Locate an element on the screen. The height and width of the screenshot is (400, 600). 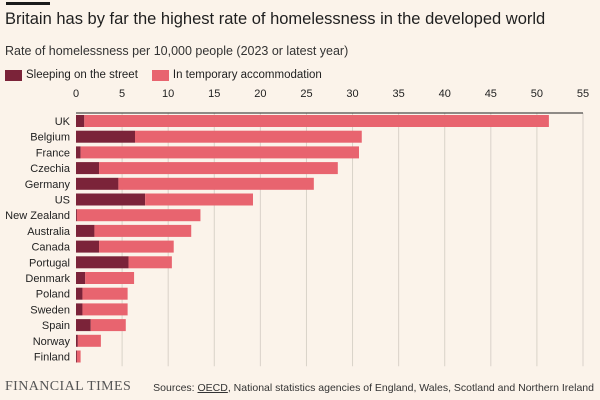
category-label: Norway is located at coordinates (52, 342).